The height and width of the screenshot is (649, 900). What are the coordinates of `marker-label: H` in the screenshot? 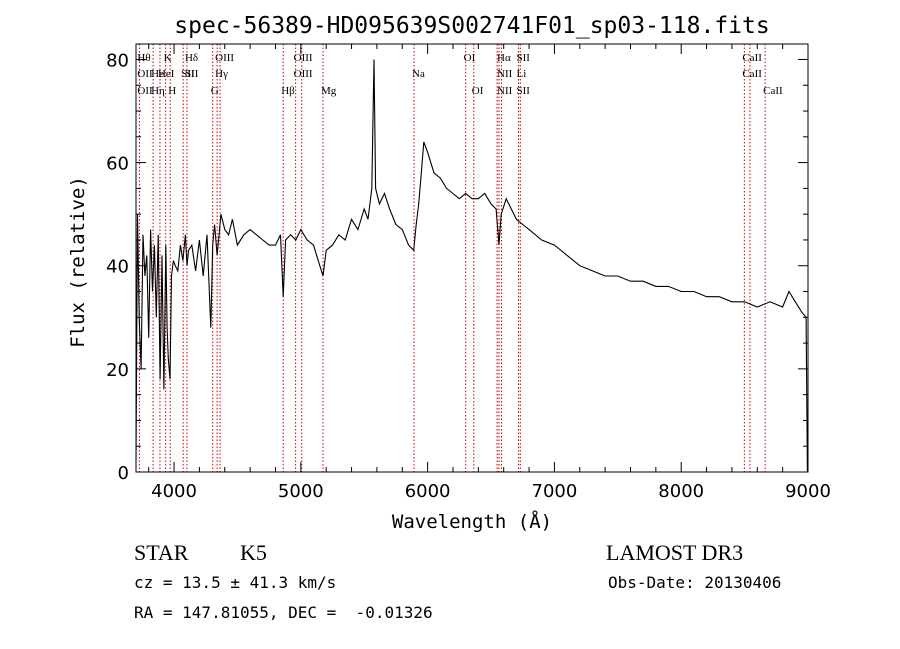 It's located at (172, 91).